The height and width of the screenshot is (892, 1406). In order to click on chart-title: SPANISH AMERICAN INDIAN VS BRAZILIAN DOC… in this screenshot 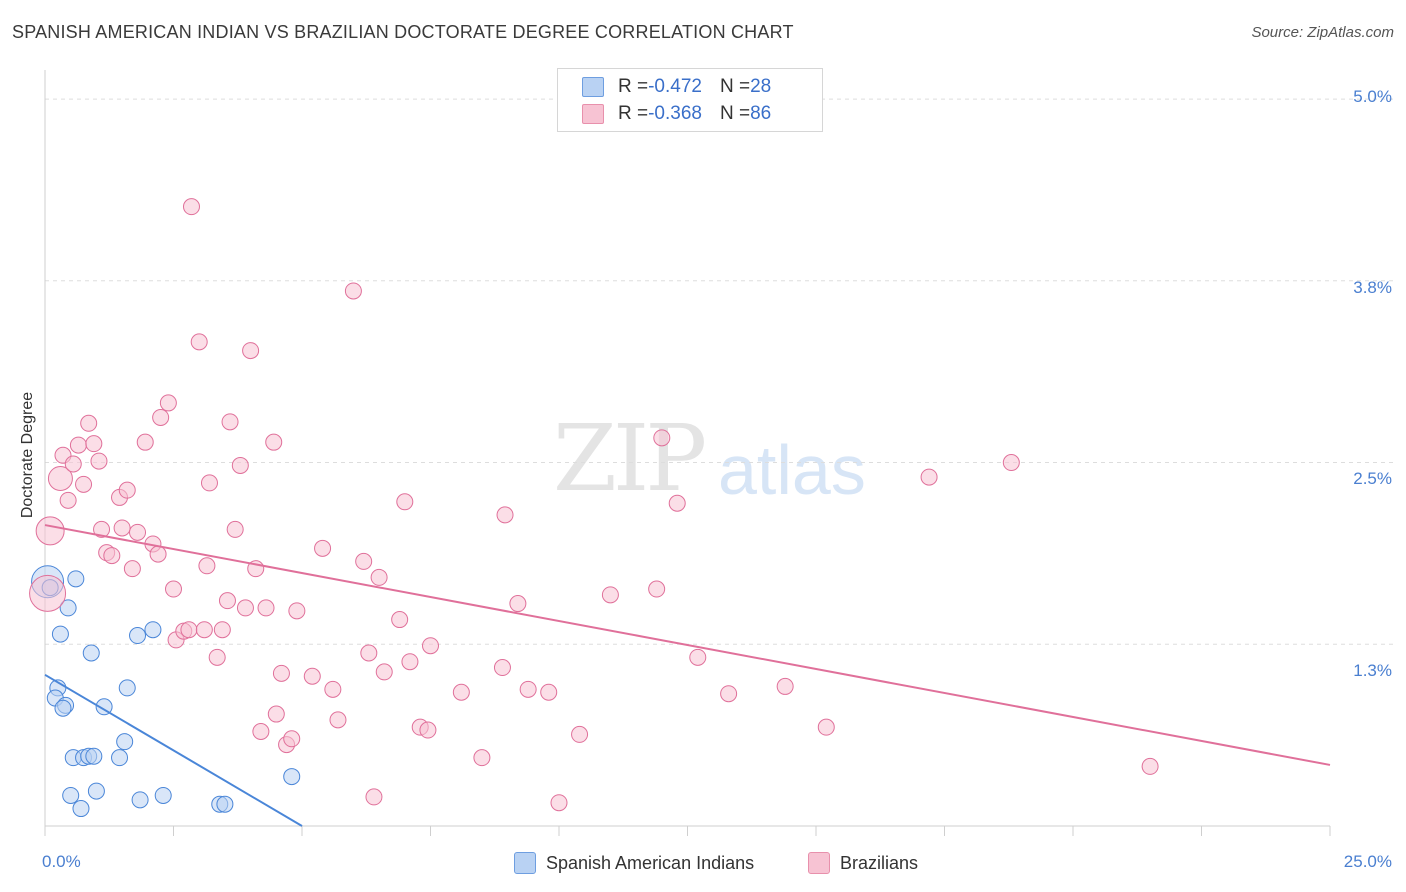, I will do `click(403, 32)`.